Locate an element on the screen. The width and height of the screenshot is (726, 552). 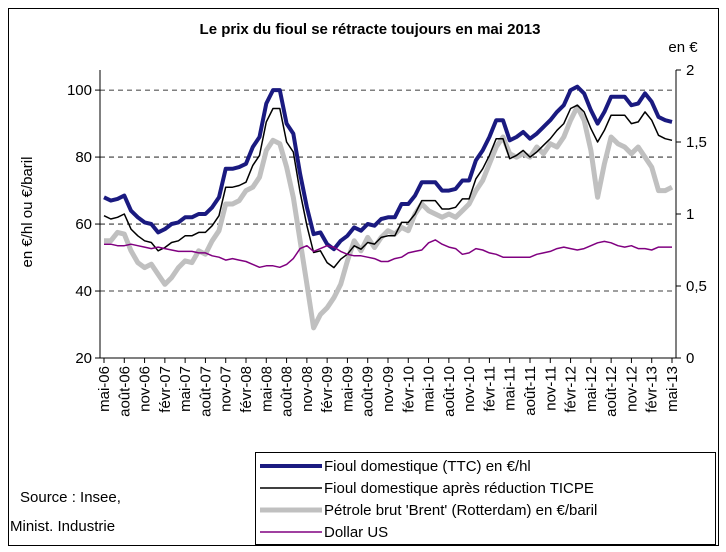
x-tick-label: août-08 is located at coordinates (287, 391).